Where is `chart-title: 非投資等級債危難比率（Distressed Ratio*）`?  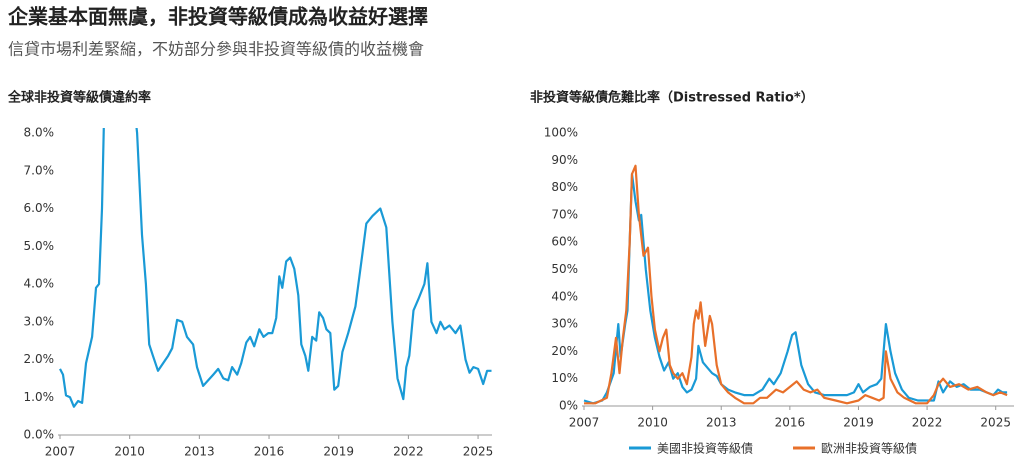 chart-title: 非投資等級債危難比率（Distressed Ratio*） is located at coordinates (672, 98).